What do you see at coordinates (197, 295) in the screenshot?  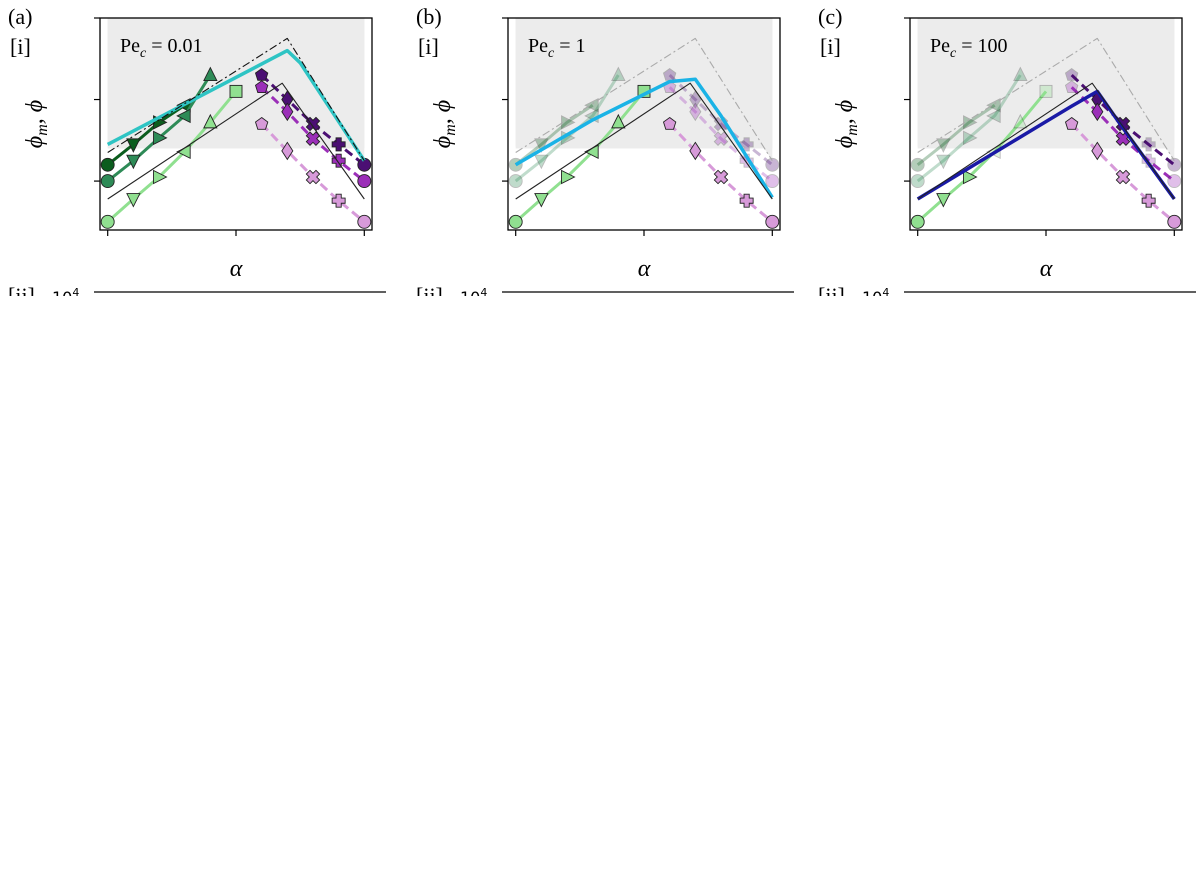 I see `panel-ii-content: [ii] 104` at bounding box center [197, 295].